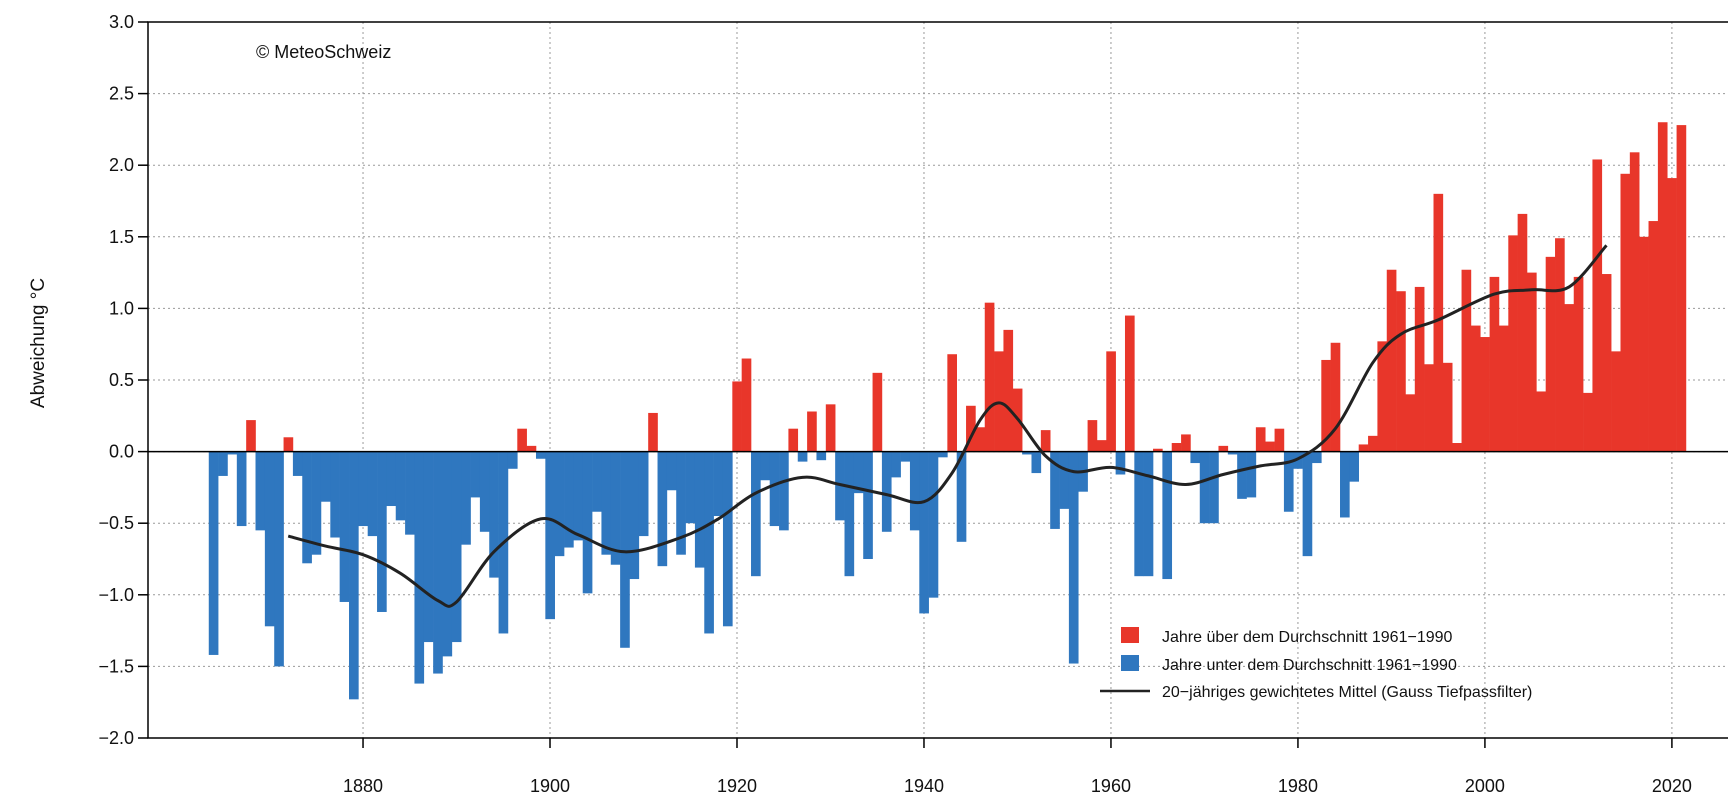 This screenshot has width=1728, height=800. I want to click on bar-1979, so click(1288, 481).